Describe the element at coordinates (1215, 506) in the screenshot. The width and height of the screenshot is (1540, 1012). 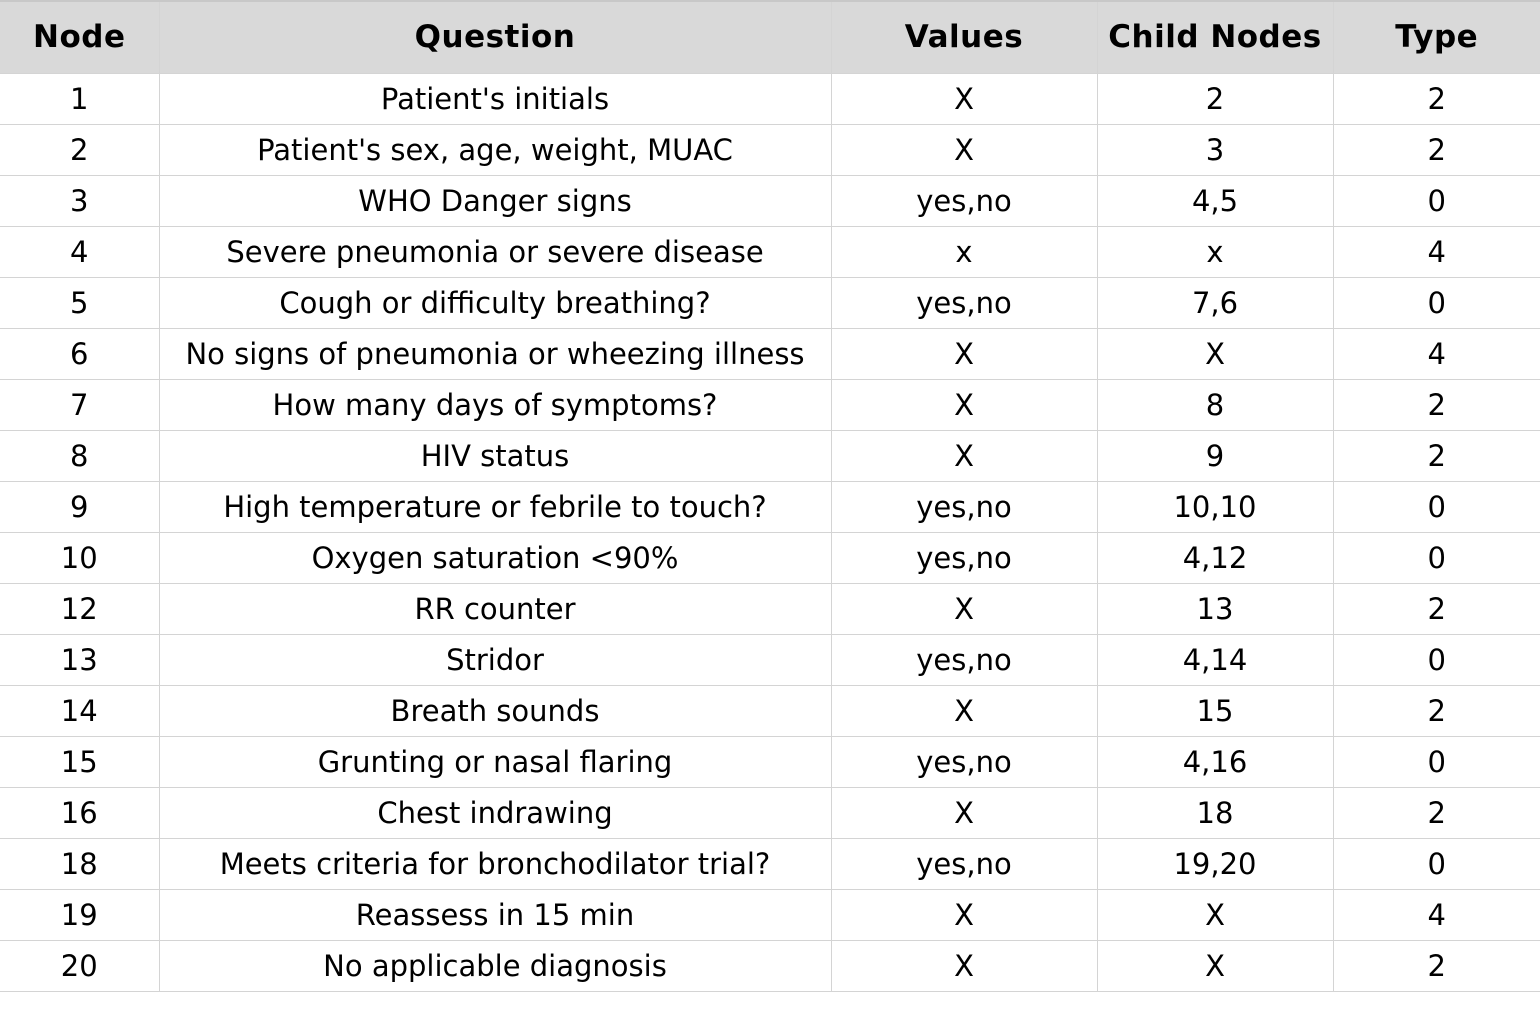
I see `cell-child-nodes: 10,10` at that location.